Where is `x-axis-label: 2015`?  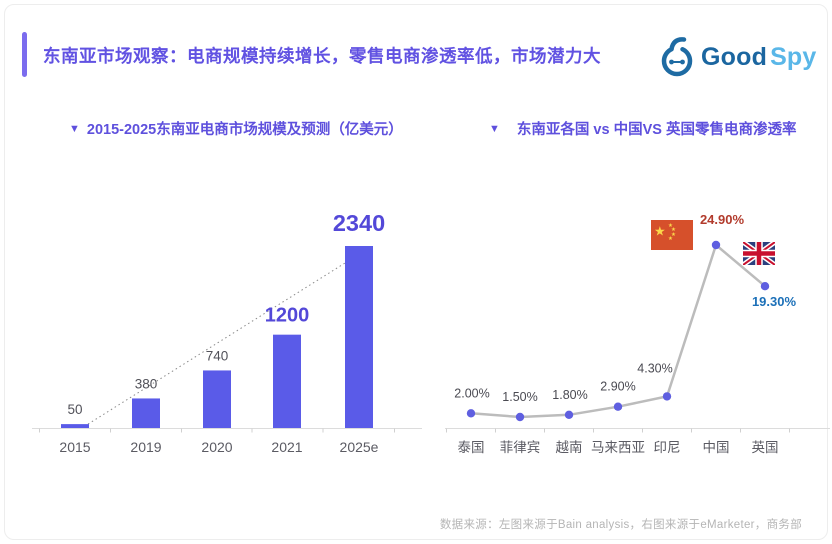
x-axis-label: 2015 is located at coordinates (74, 447).